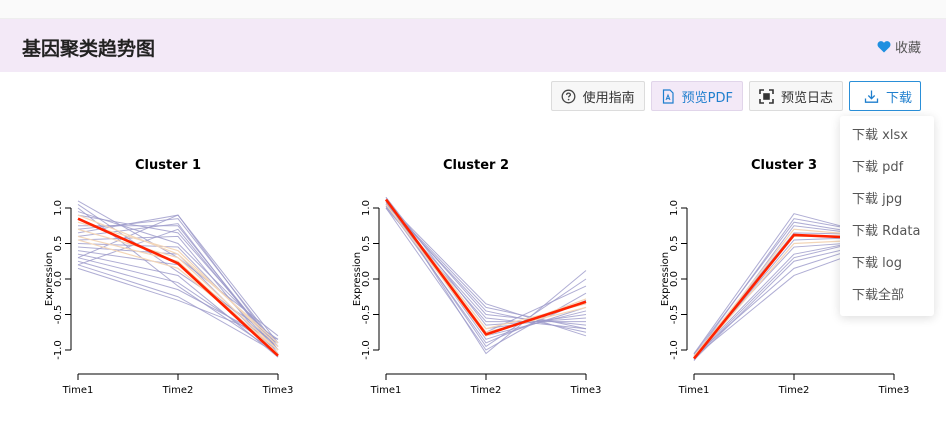  Describe the element at coordinates (878, 167) in the screenshot. I see `download-pdf-item: 下载 pdf` at that location.